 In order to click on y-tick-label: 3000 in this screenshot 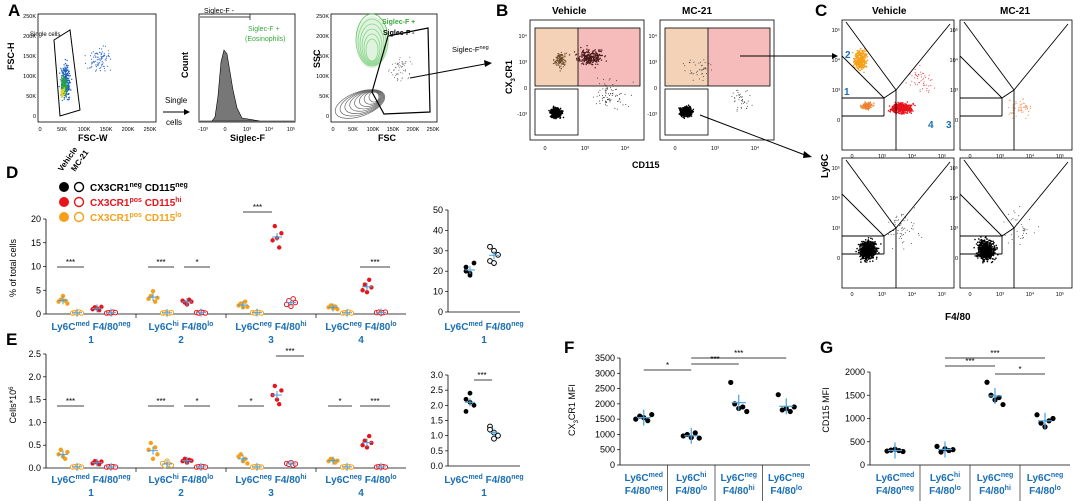, I will do `click(605, 373)`.